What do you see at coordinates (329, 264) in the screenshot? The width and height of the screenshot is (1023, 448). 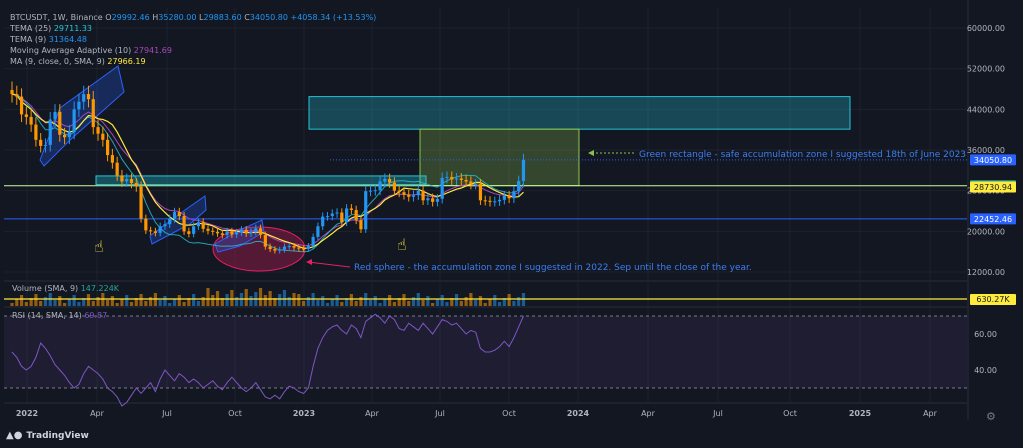 I see `red-annotation-arrow` at bounding box center [329, 264].